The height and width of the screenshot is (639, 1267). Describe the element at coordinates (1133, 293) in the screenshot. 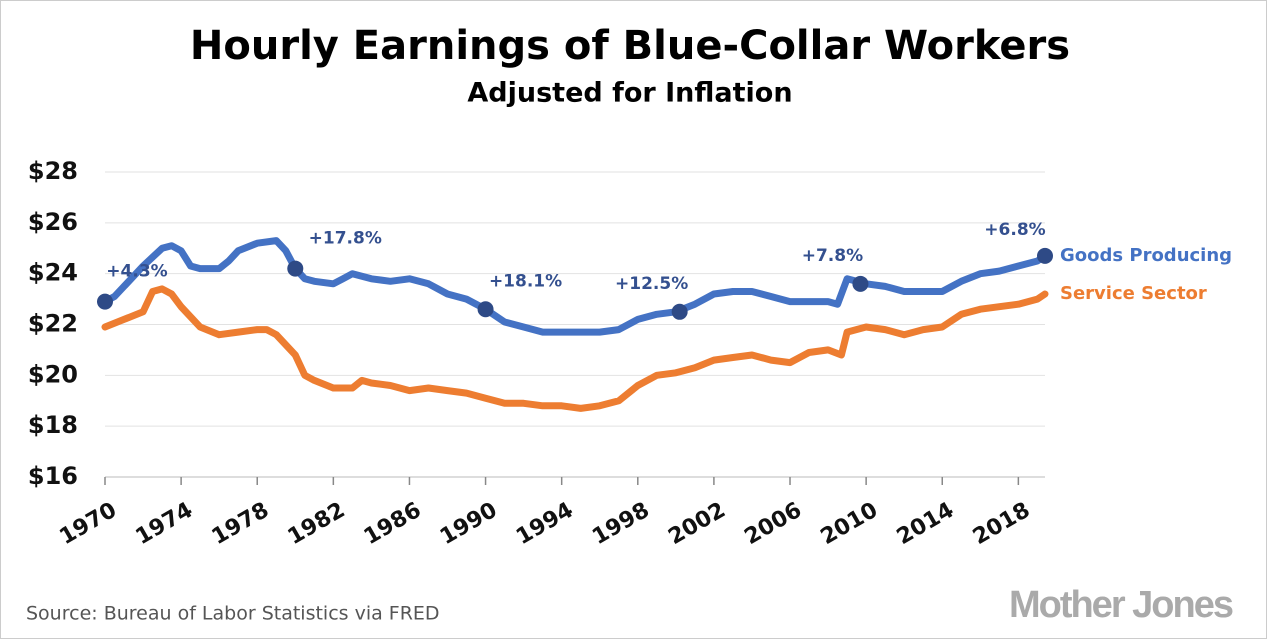

I see `series-label: Service Sector` at that location.